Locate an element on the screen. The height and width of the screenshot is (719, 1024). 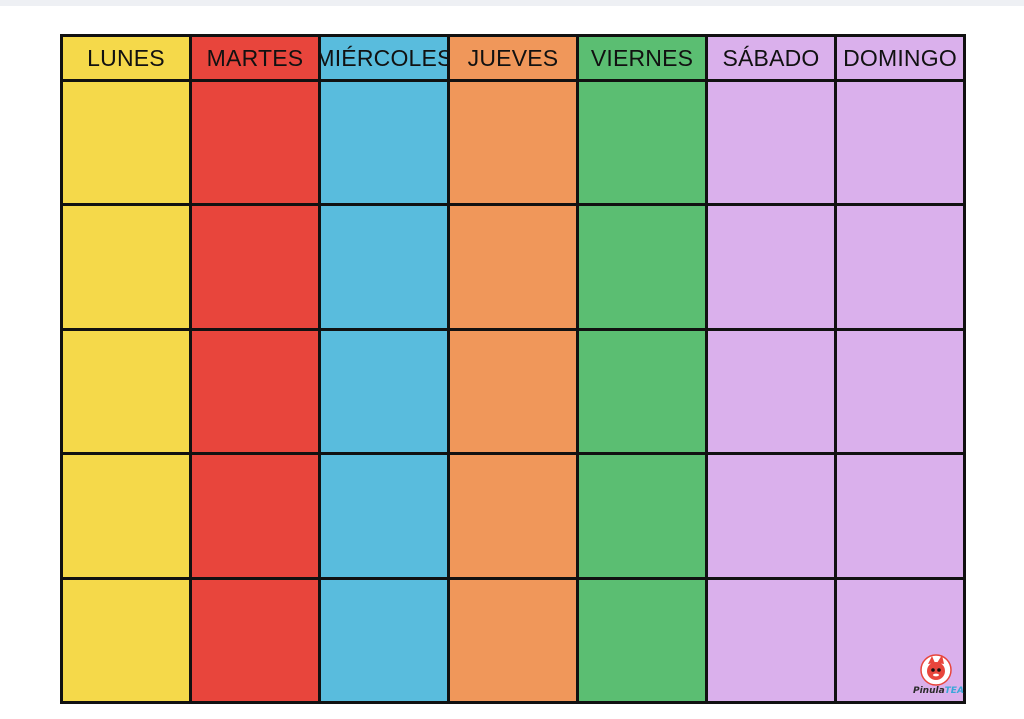
viewer-top-strip is located at coordinates (512, 3).